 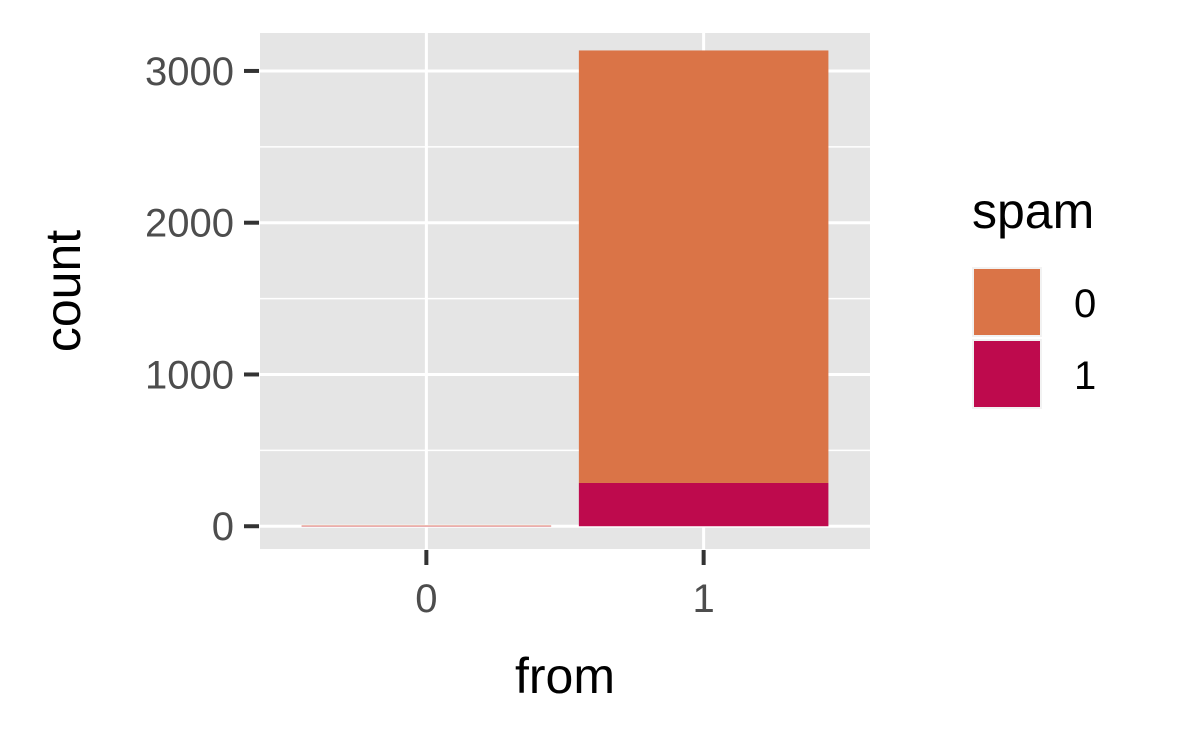 I want to click on y-tick-label: 1000, so click(x=189, y=375).